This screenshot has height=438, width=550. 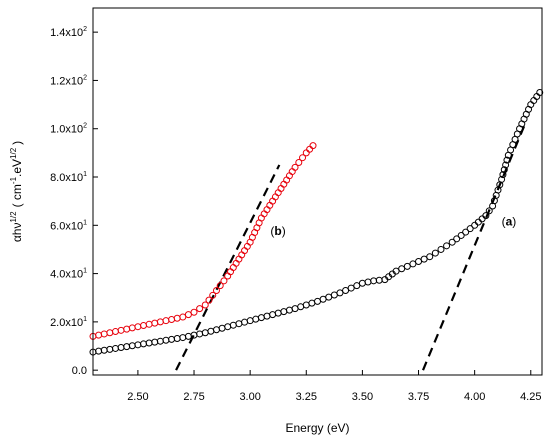 What do you see at coordinates (68, 225) in the screenshot?
I see `y-tick-label: 6.0x10¹` at bounding box center [68, 225].